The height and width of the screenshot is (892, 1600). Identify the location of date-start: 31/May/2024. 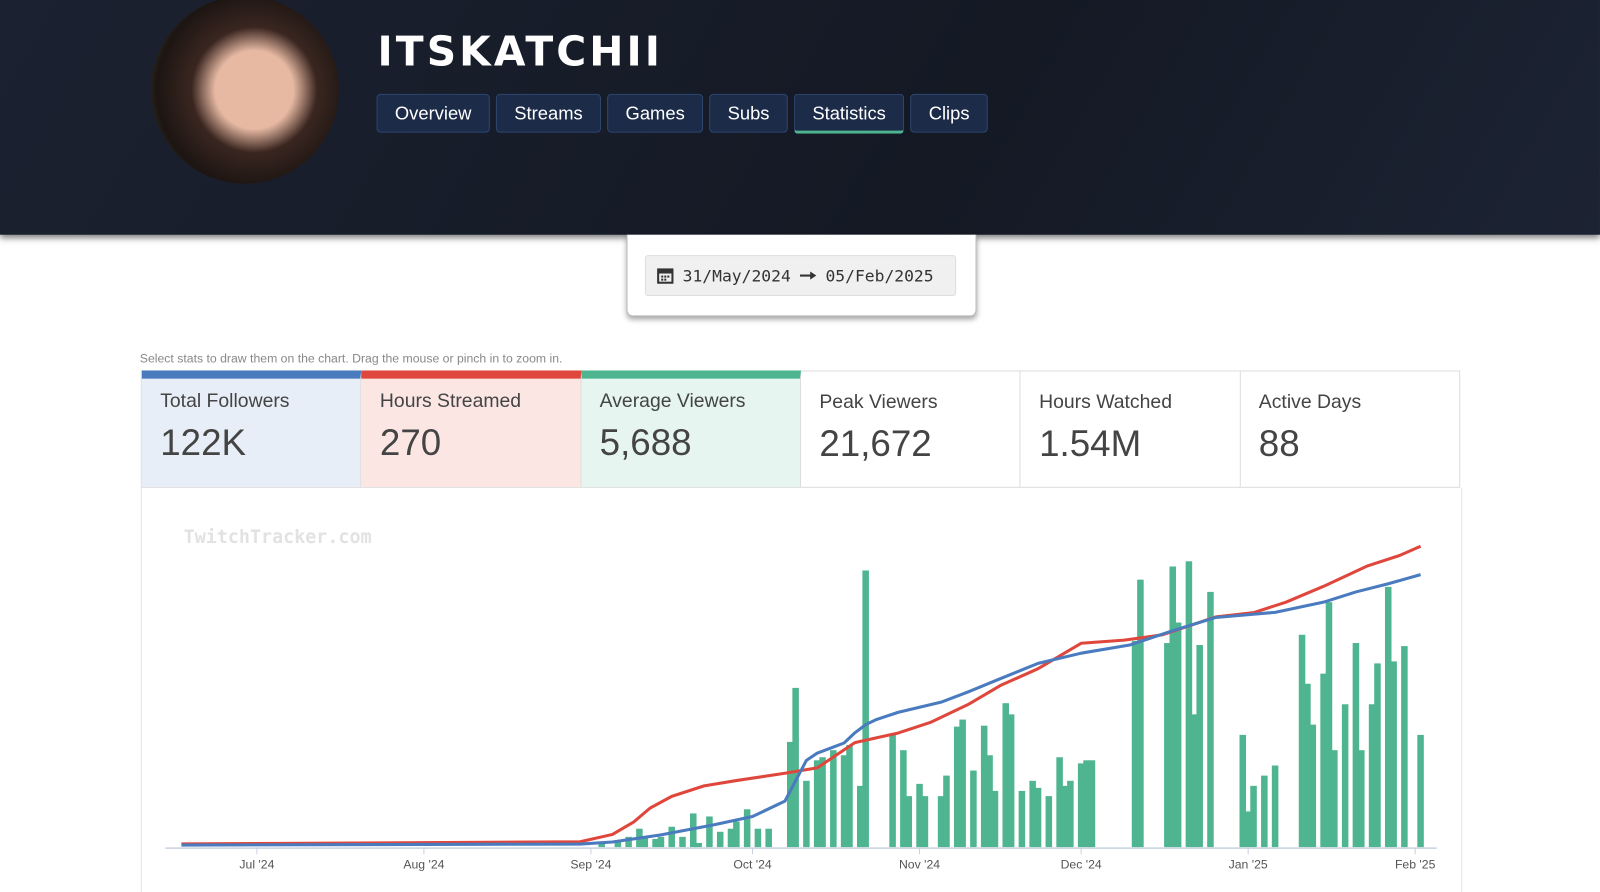
(736, 275).